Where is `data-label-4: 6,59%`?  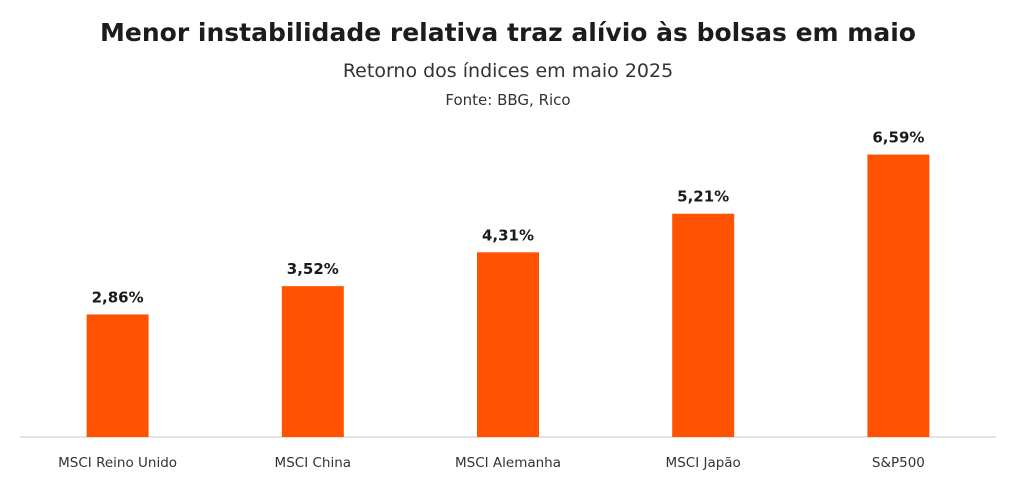 data-label-4: 6,59% is located at coordinates (898, 138).